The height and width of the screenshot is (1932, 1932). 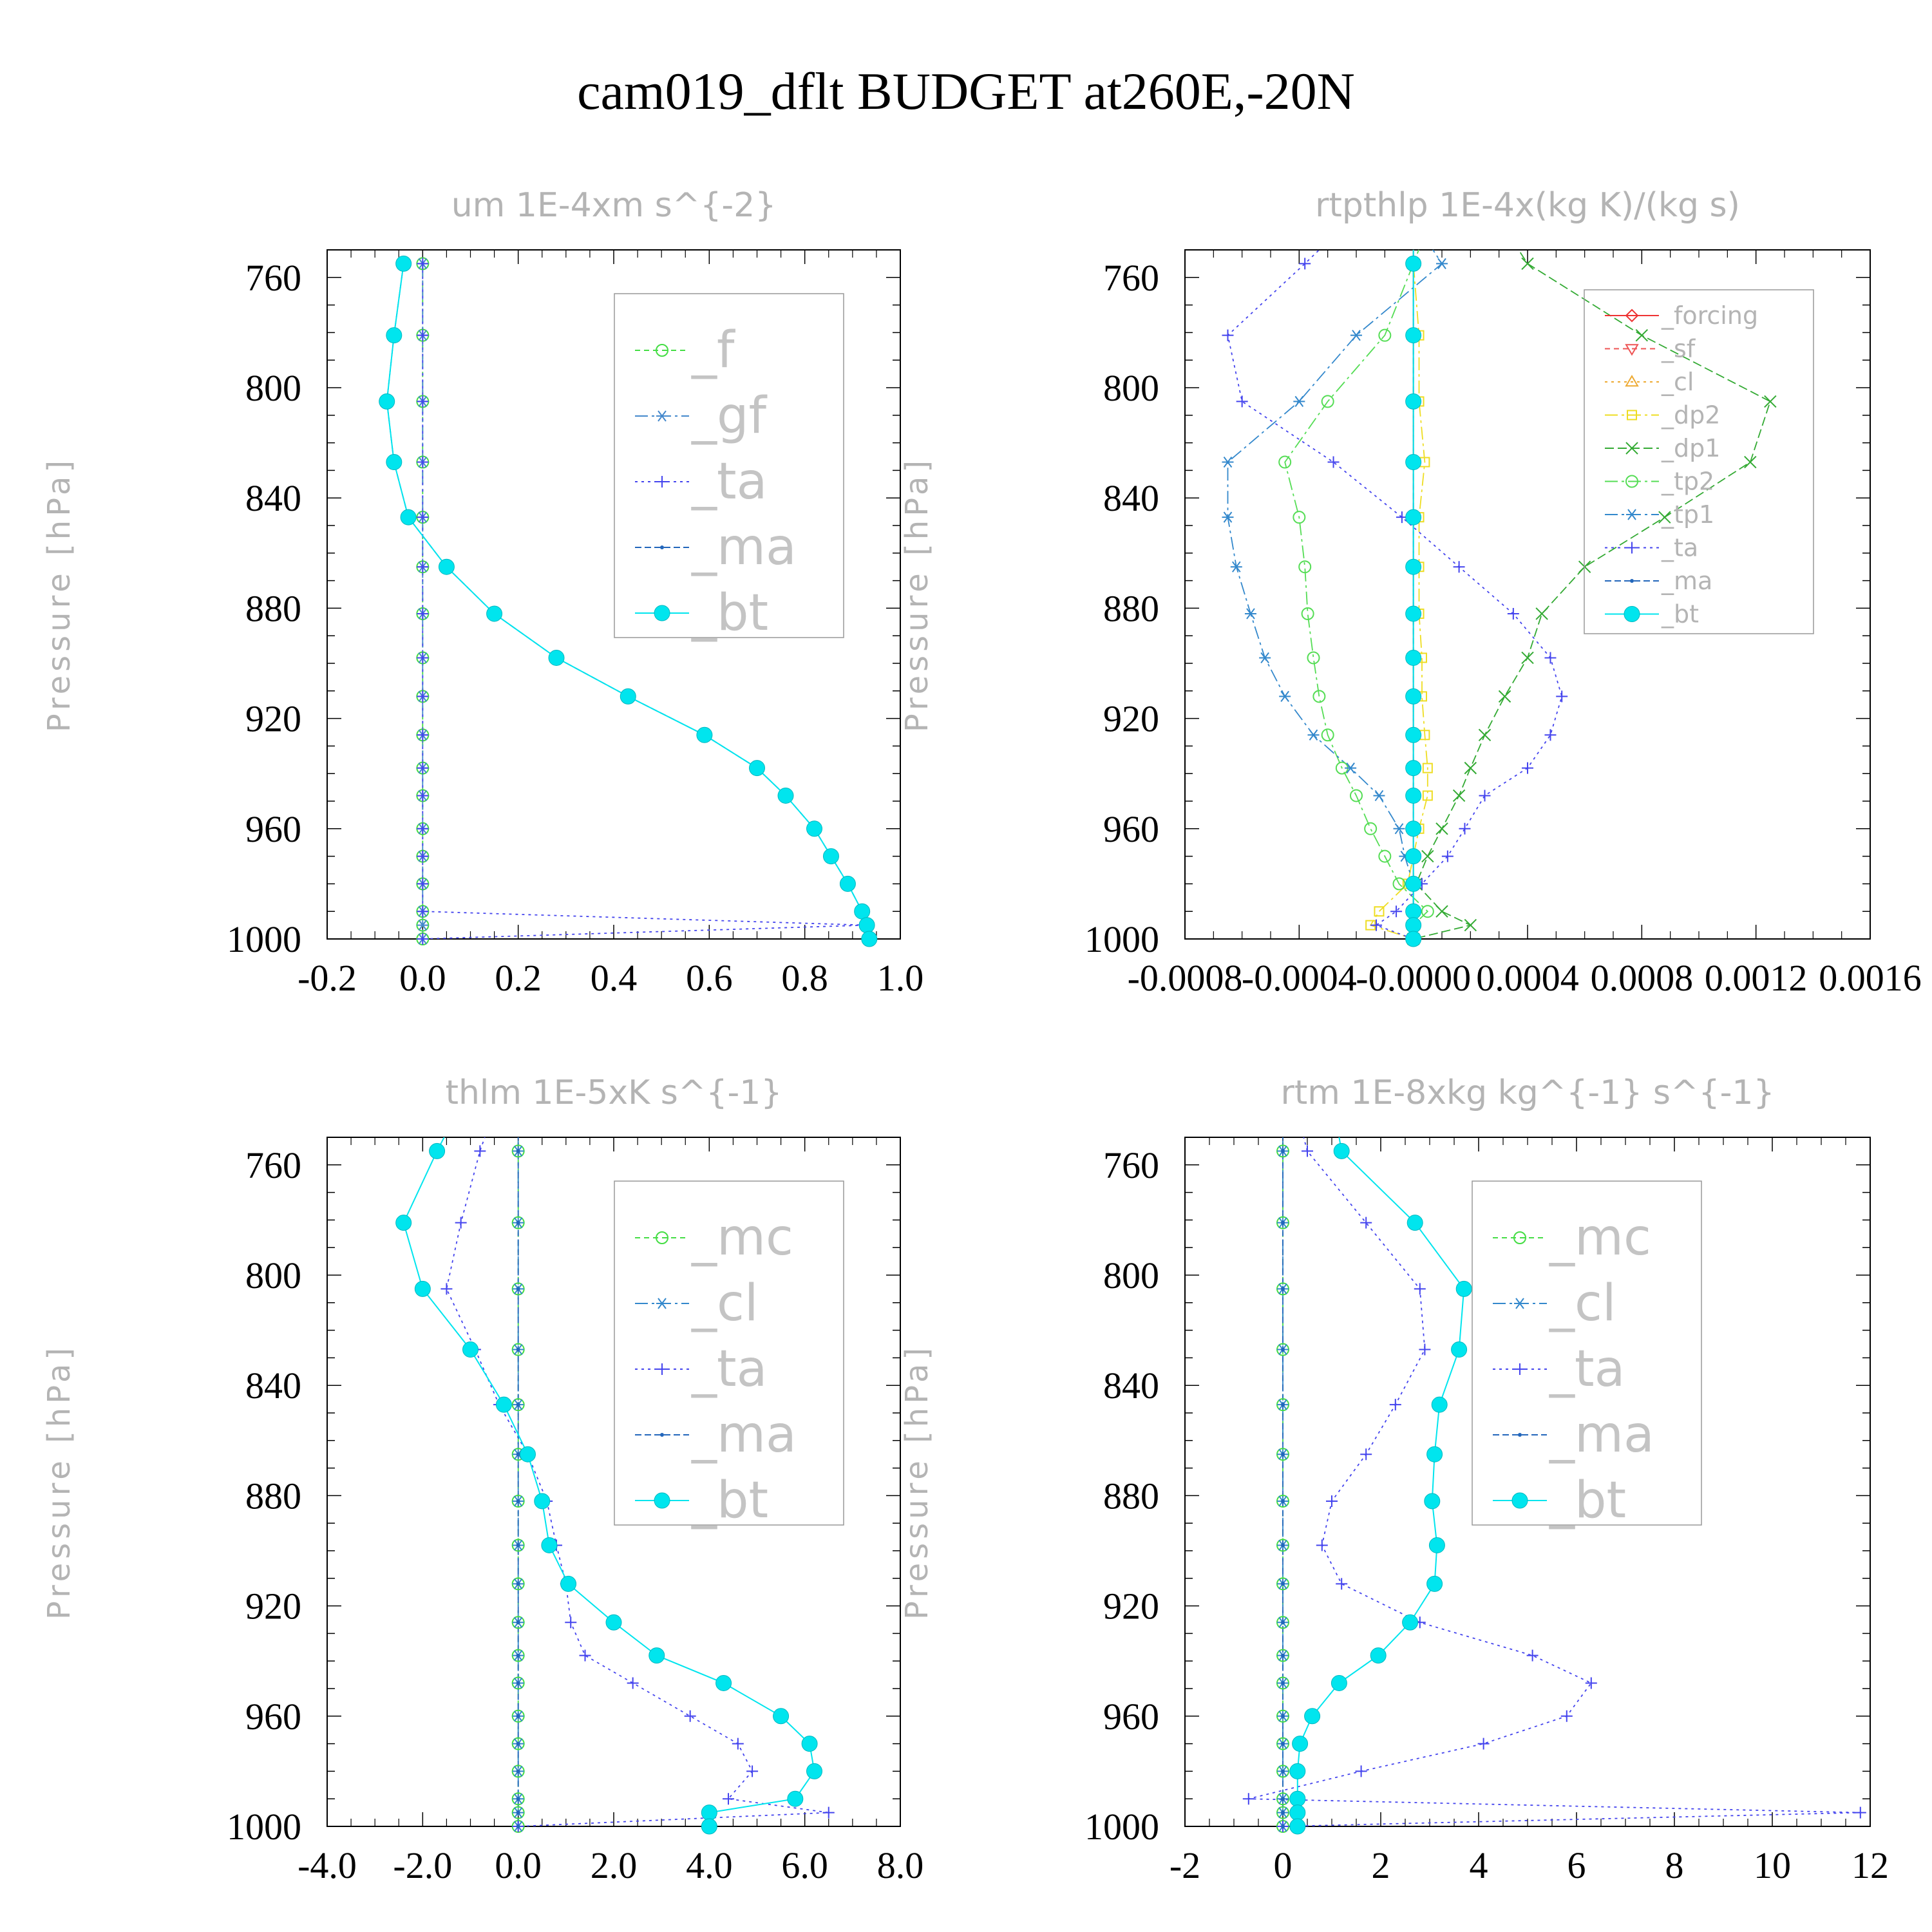 I want to click on marker-group, so click(x=1554, y=1488).